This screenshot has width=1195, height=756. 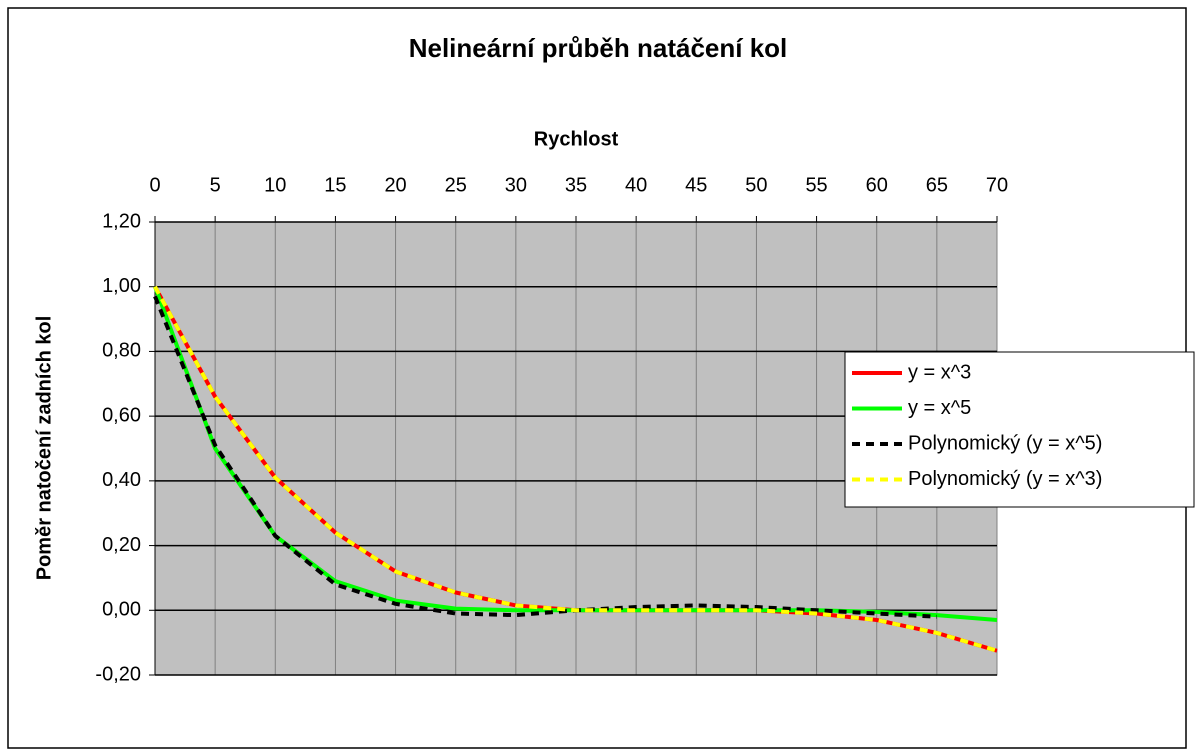 I want to click on legend-label: Polynomický (y = x^5), so click(x=1005, y=443).